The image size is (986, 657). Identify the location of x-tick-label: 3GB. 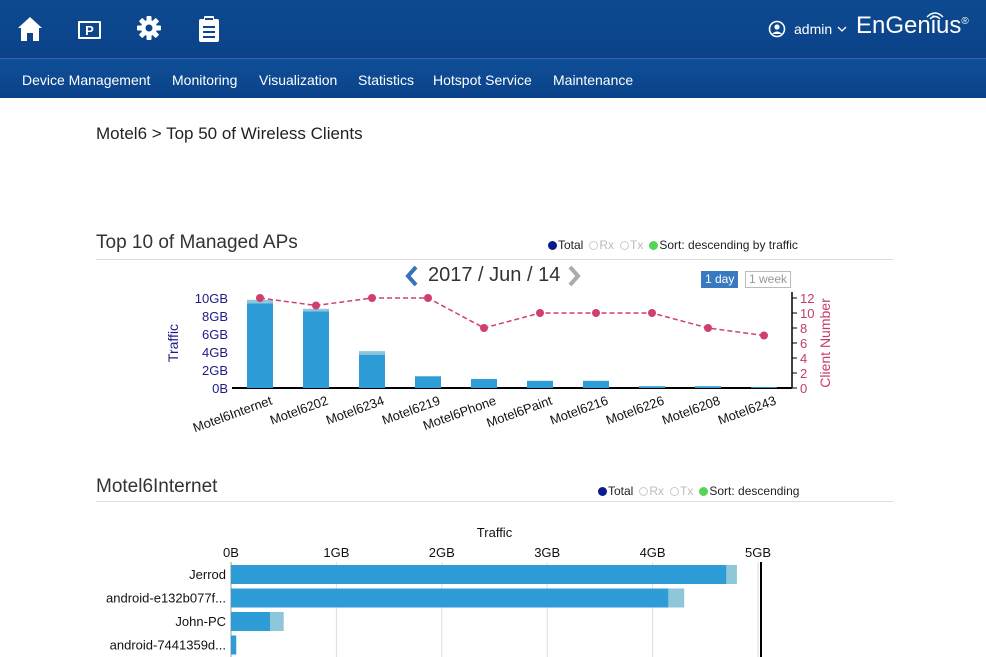
(547, 552).